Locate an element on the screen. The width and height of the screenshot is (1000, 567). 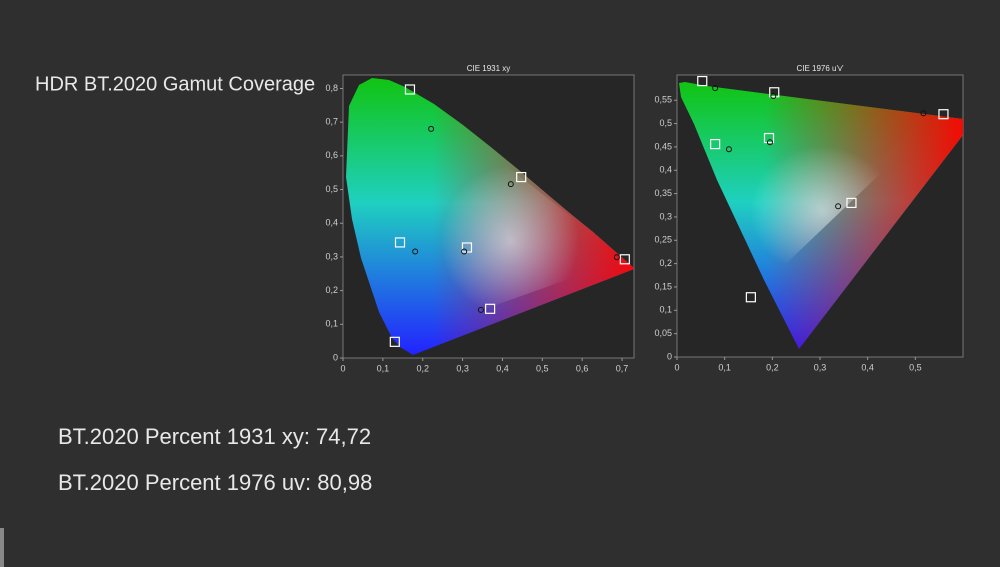
y-tick-label: 0,05 is located at coordinates (663, 333).